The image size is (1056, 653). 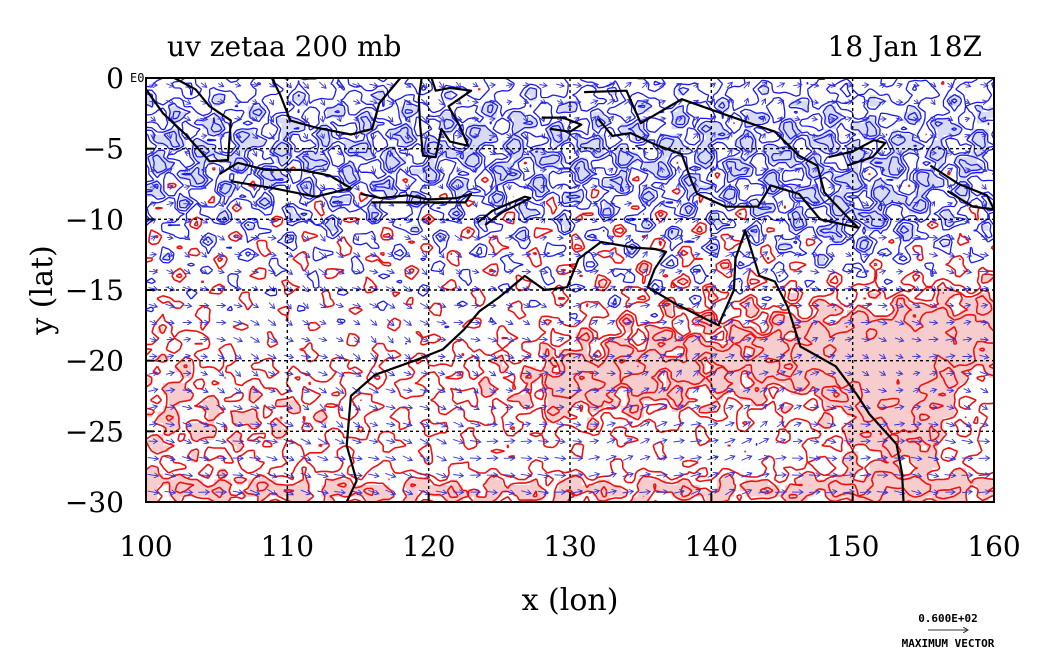 What do you see at coordinates (569, 546) in the screenshot?
I see `x-tick-label: 130` at bounding box center [569, 546].